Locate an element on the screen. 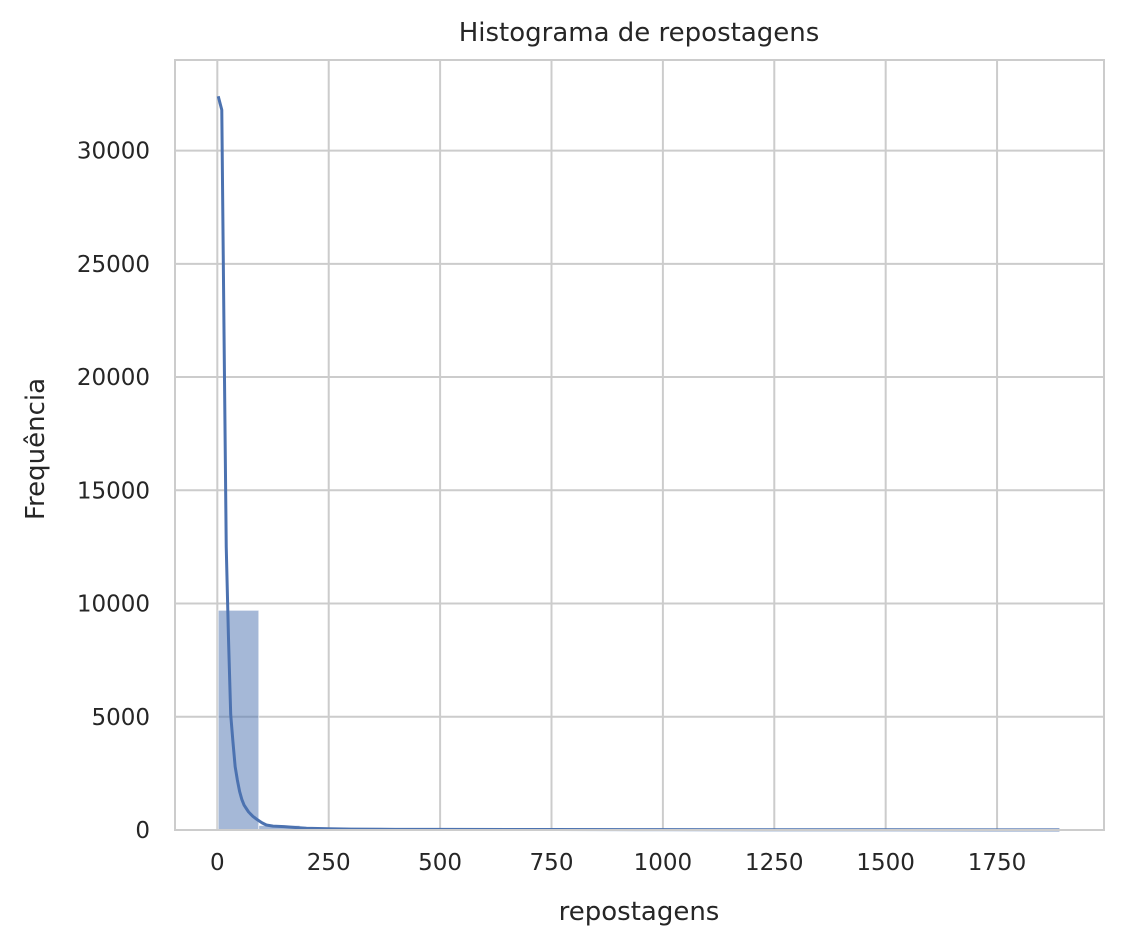  y-tick-label-1: 5000 is located at coordinates (120, 718).